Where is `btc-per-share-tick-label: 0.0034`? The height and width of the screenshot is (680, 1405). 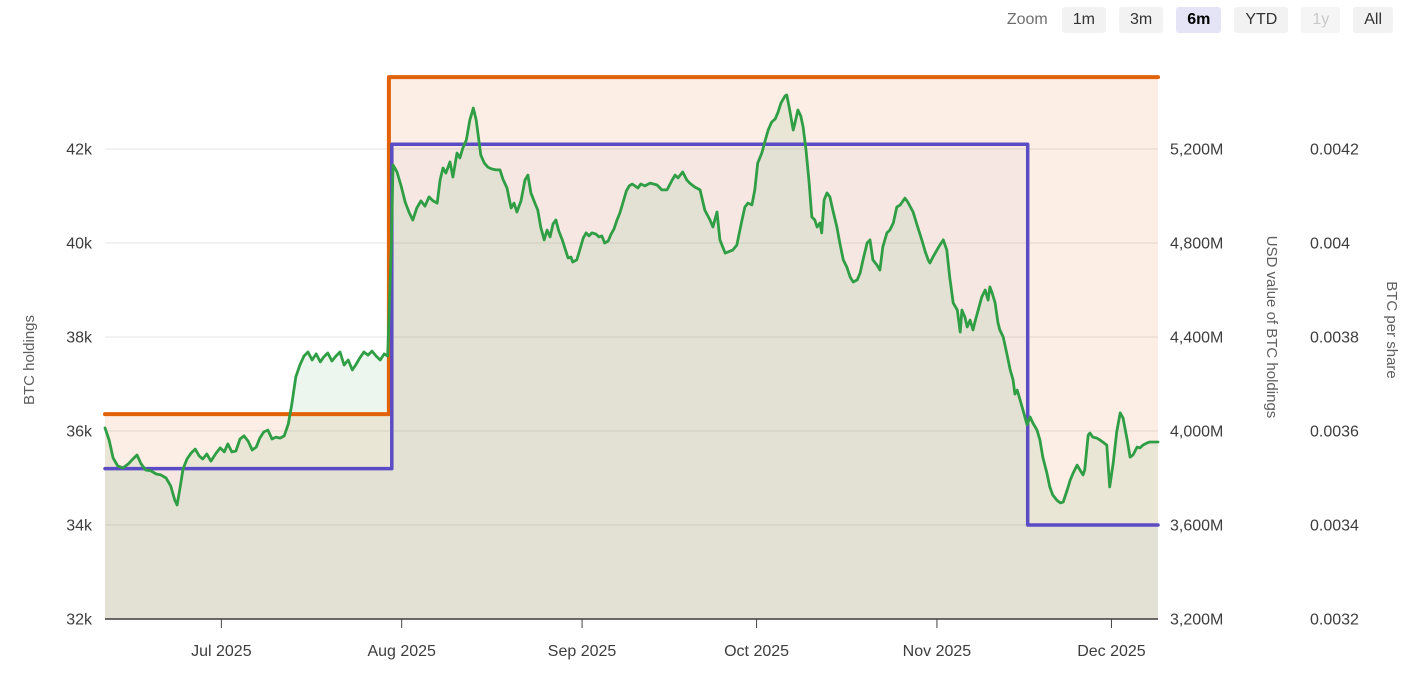 btc-per-share-tick-label: 0.0034 is located at coordinates (1334, 526).